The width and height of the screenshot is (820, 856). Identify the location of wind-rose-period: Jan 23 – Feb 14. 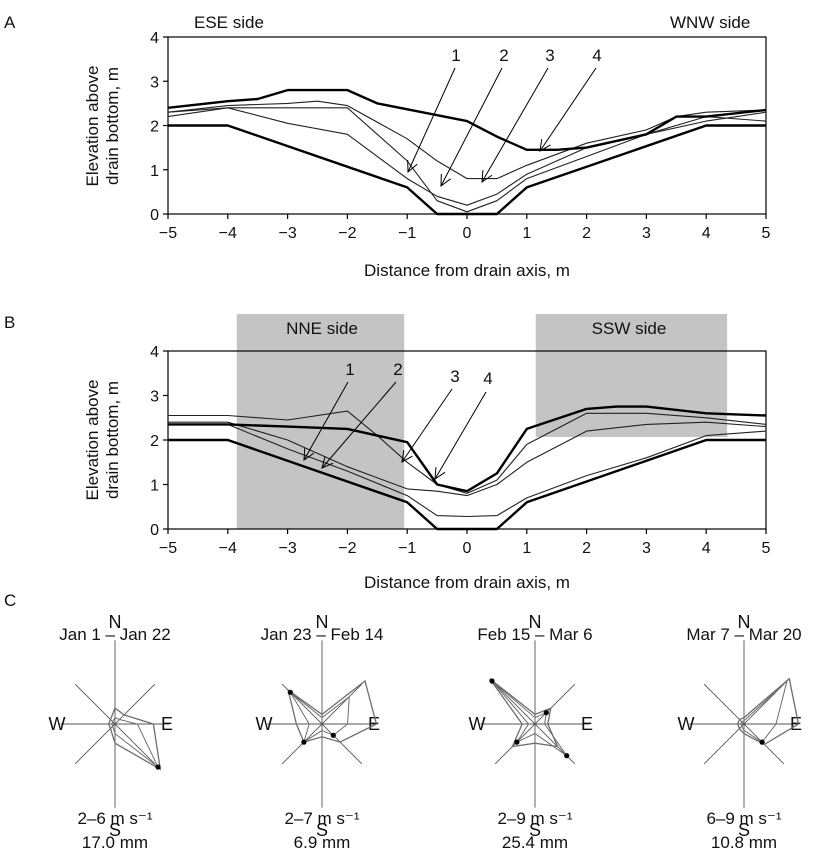
(322, 634).